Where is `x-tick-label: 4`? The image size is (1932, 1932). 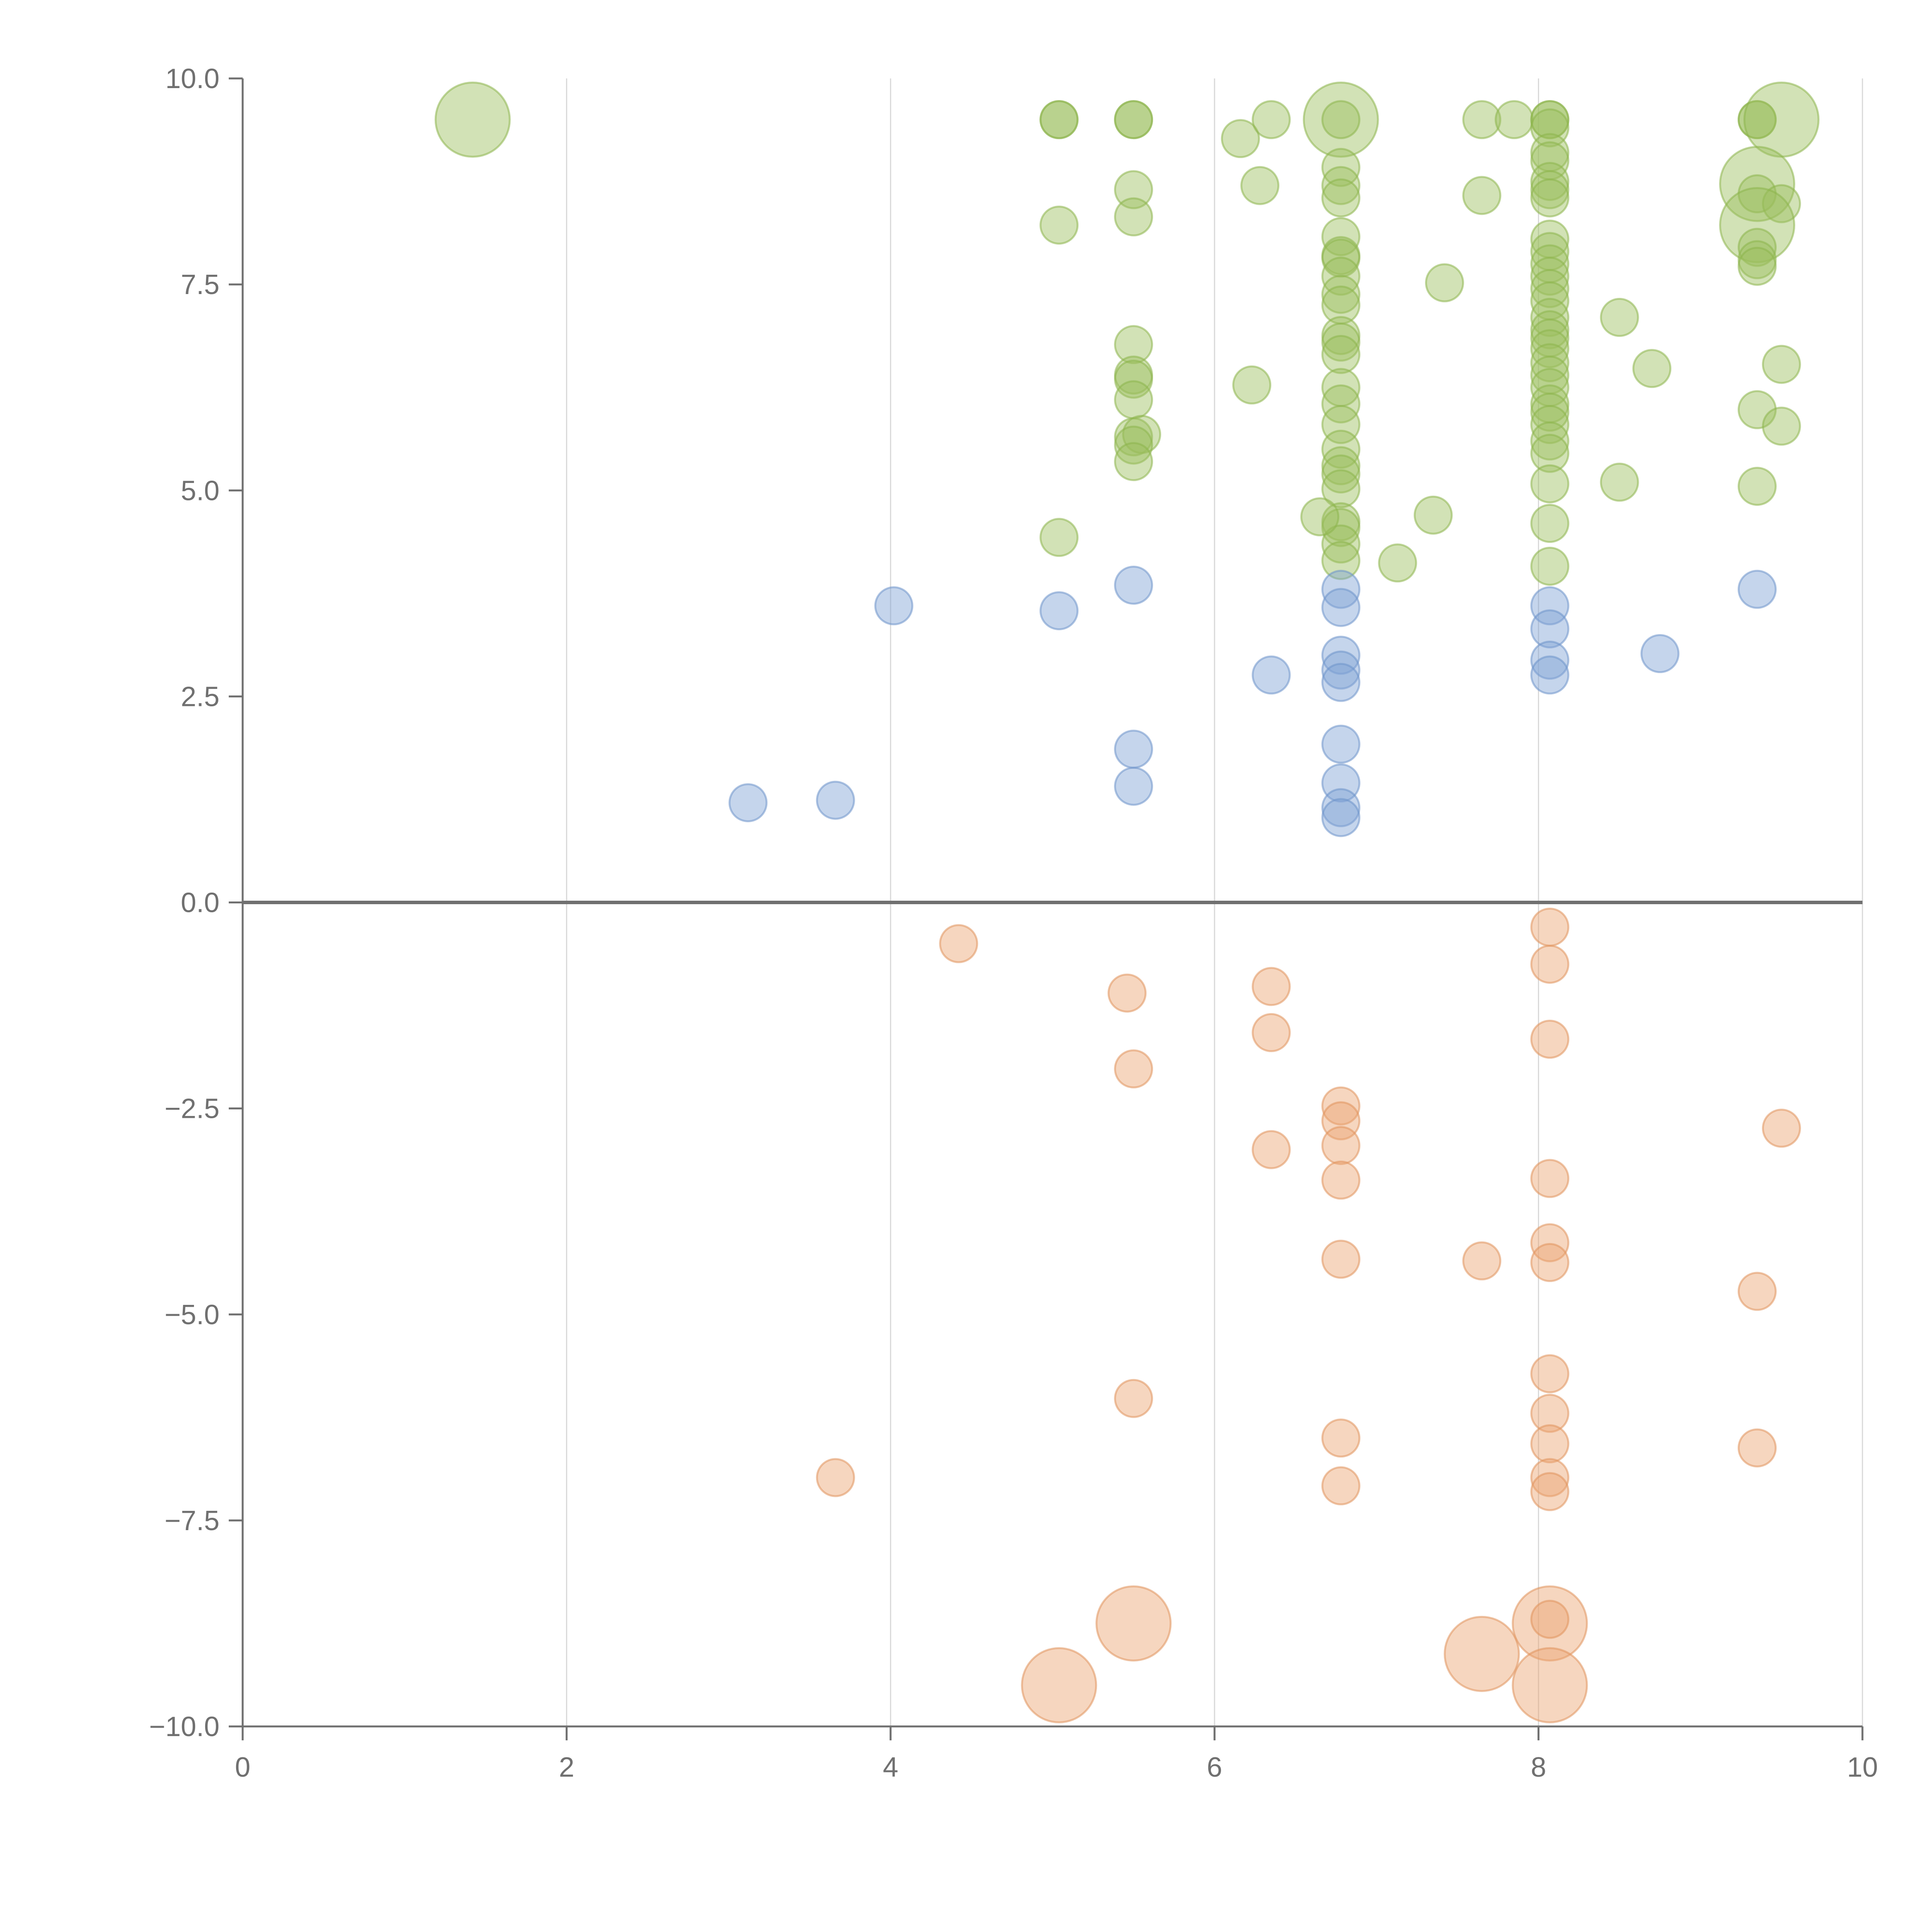 x-tick-label: 4 is located at coordinates (891, 1768).